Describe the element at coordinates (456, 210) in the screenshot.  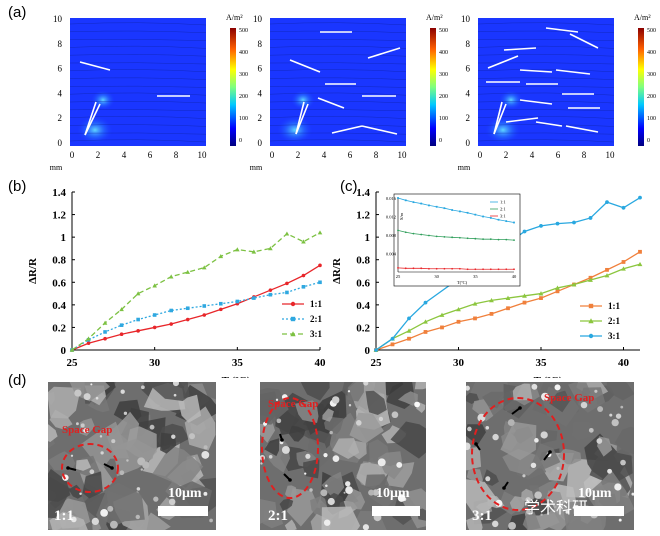
I see `inset-series-line` at that location.